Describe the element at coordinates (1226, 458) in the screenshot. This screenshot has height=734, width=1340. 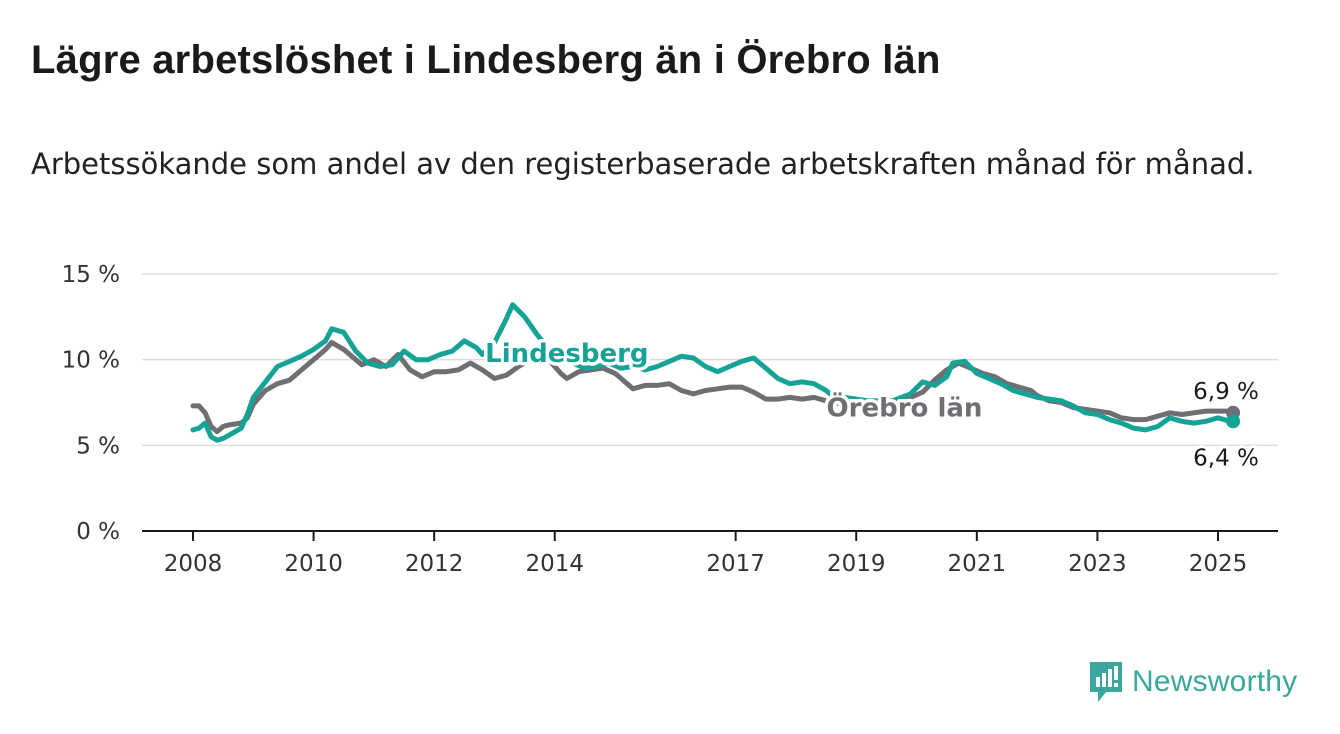
I see `end-value-label: 6,4 %` at that location.